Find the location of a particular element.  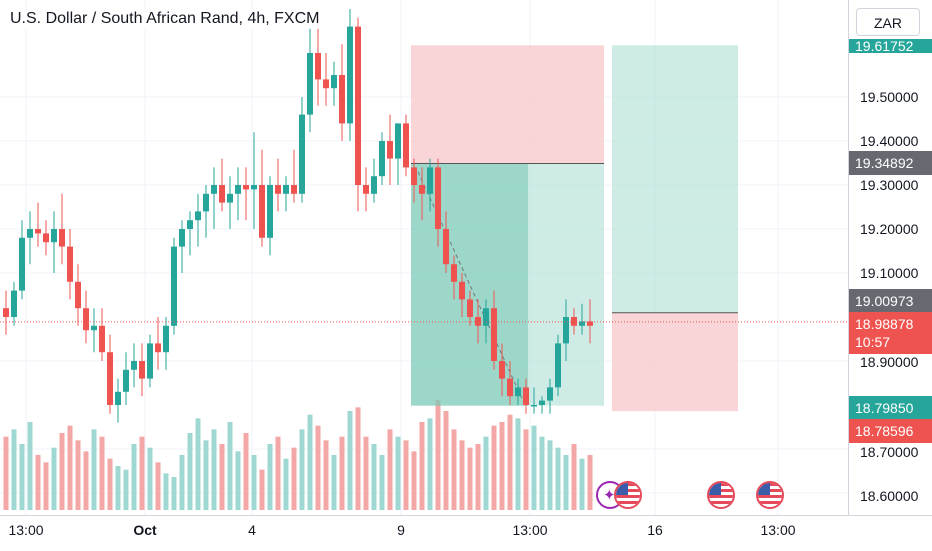

time-label-month: Oct is located at coordinates (145, 530).